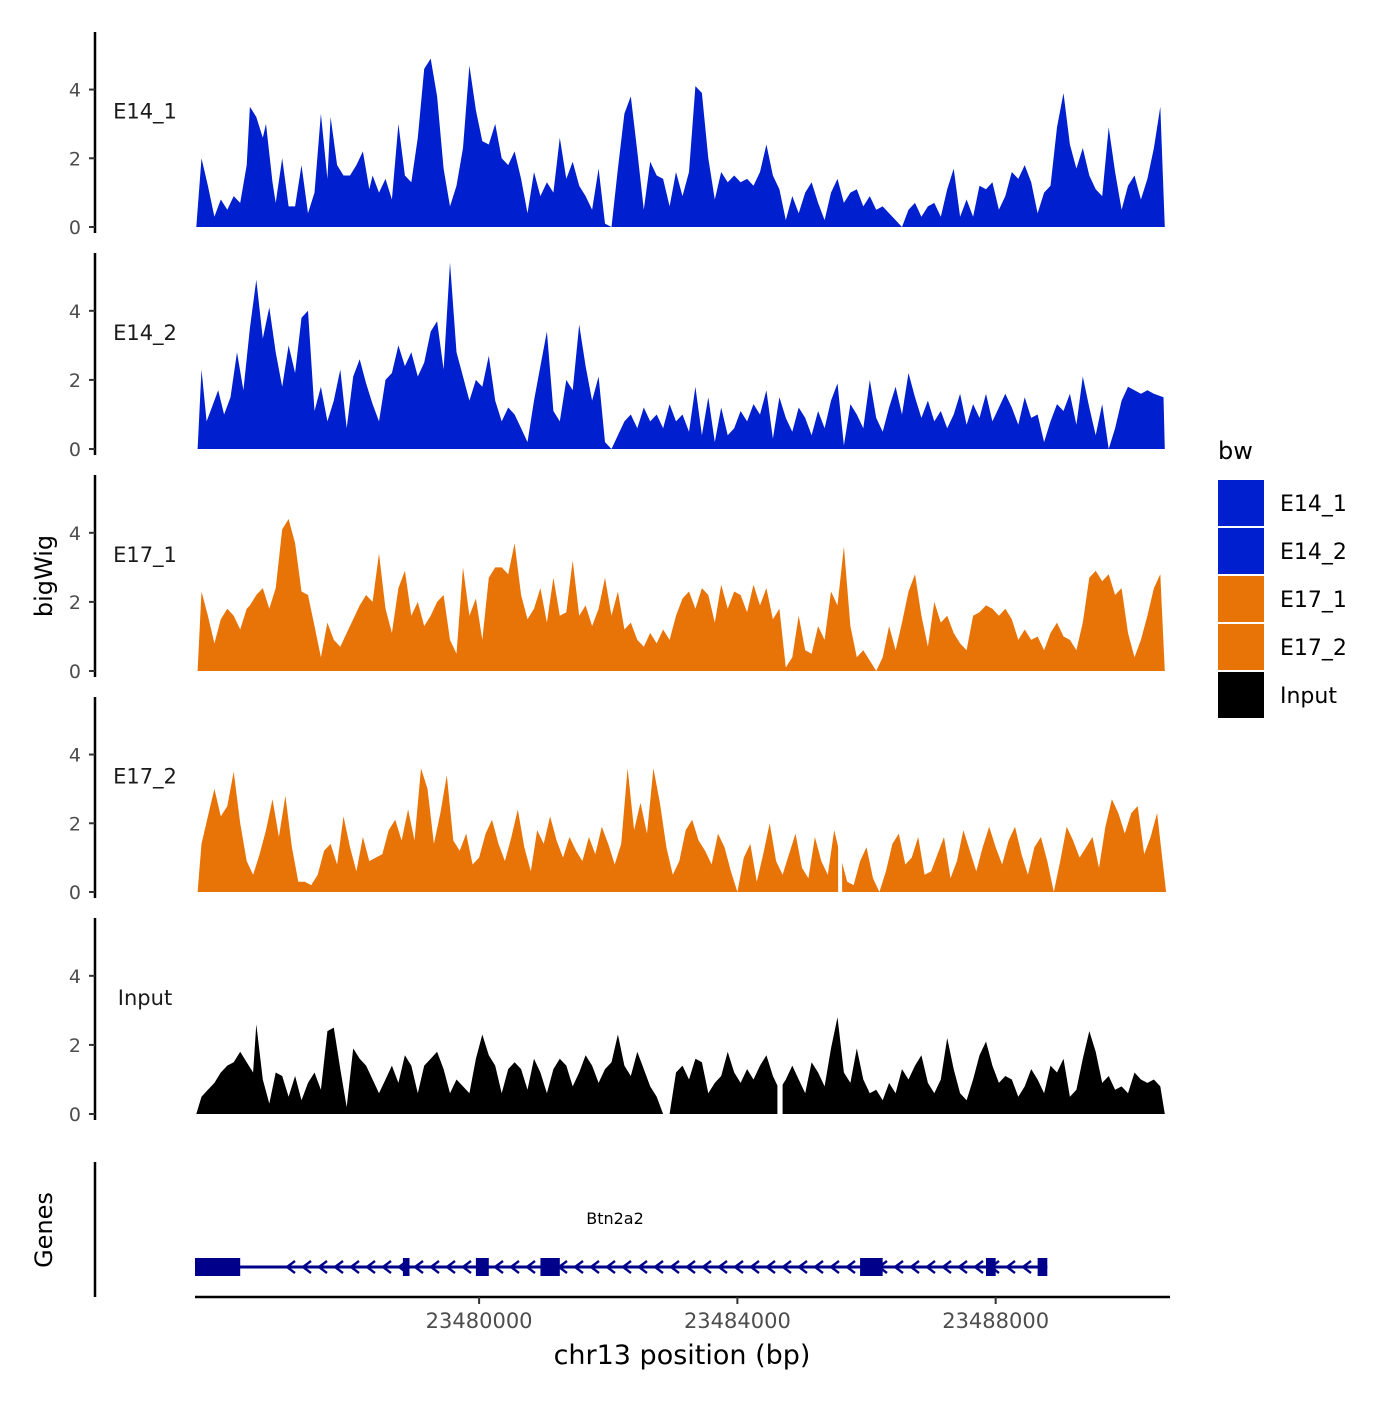 This screenshot has width=1400, height=1404. What do you see at coordinates (1235, 451) in the screenshot?
I see `legend-title: bw` at bounding box center [1235, 451].